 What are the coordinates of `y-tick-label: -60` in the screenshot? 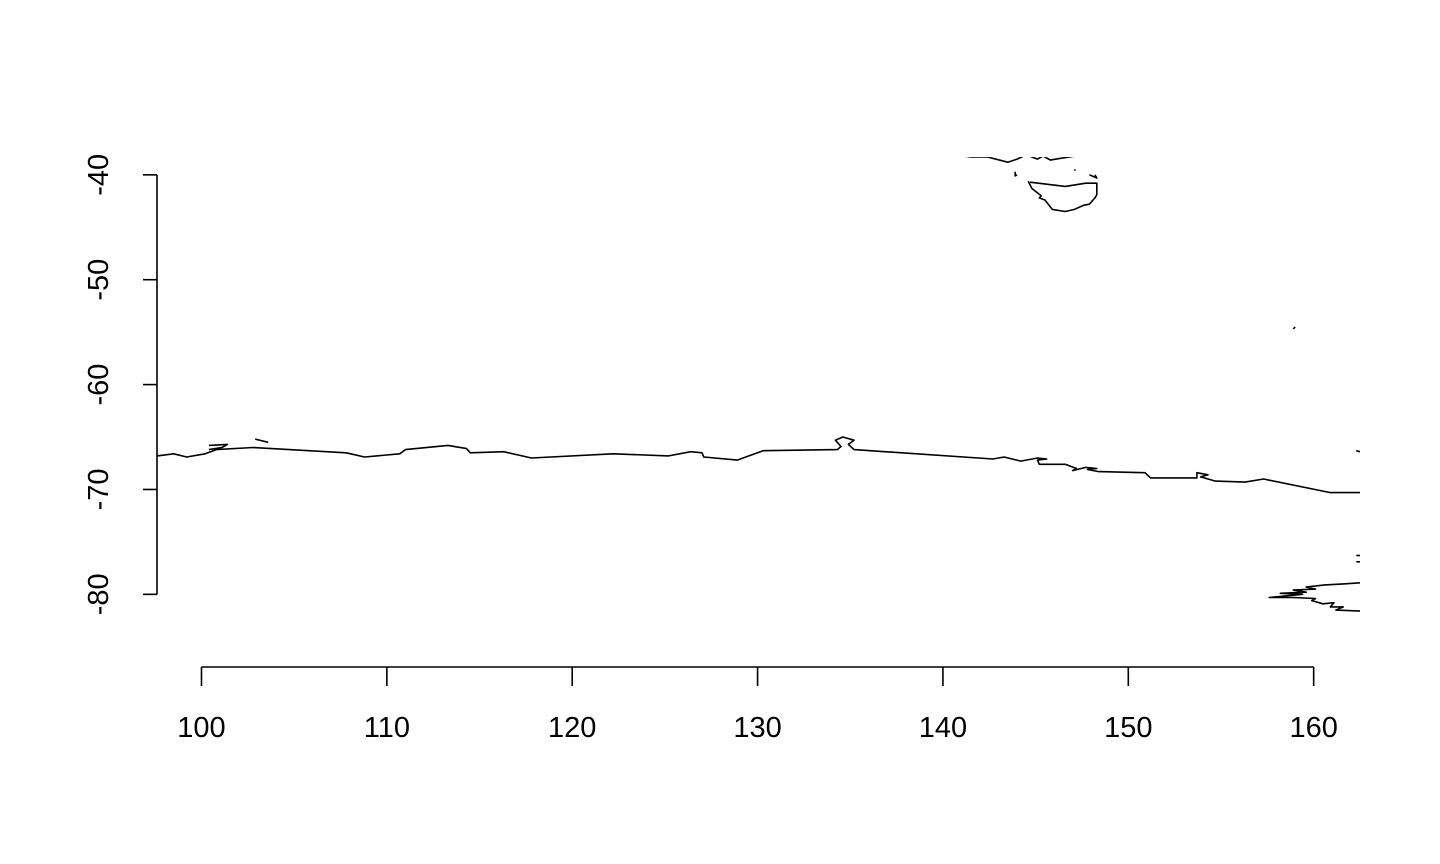 It's located at (99, 385).